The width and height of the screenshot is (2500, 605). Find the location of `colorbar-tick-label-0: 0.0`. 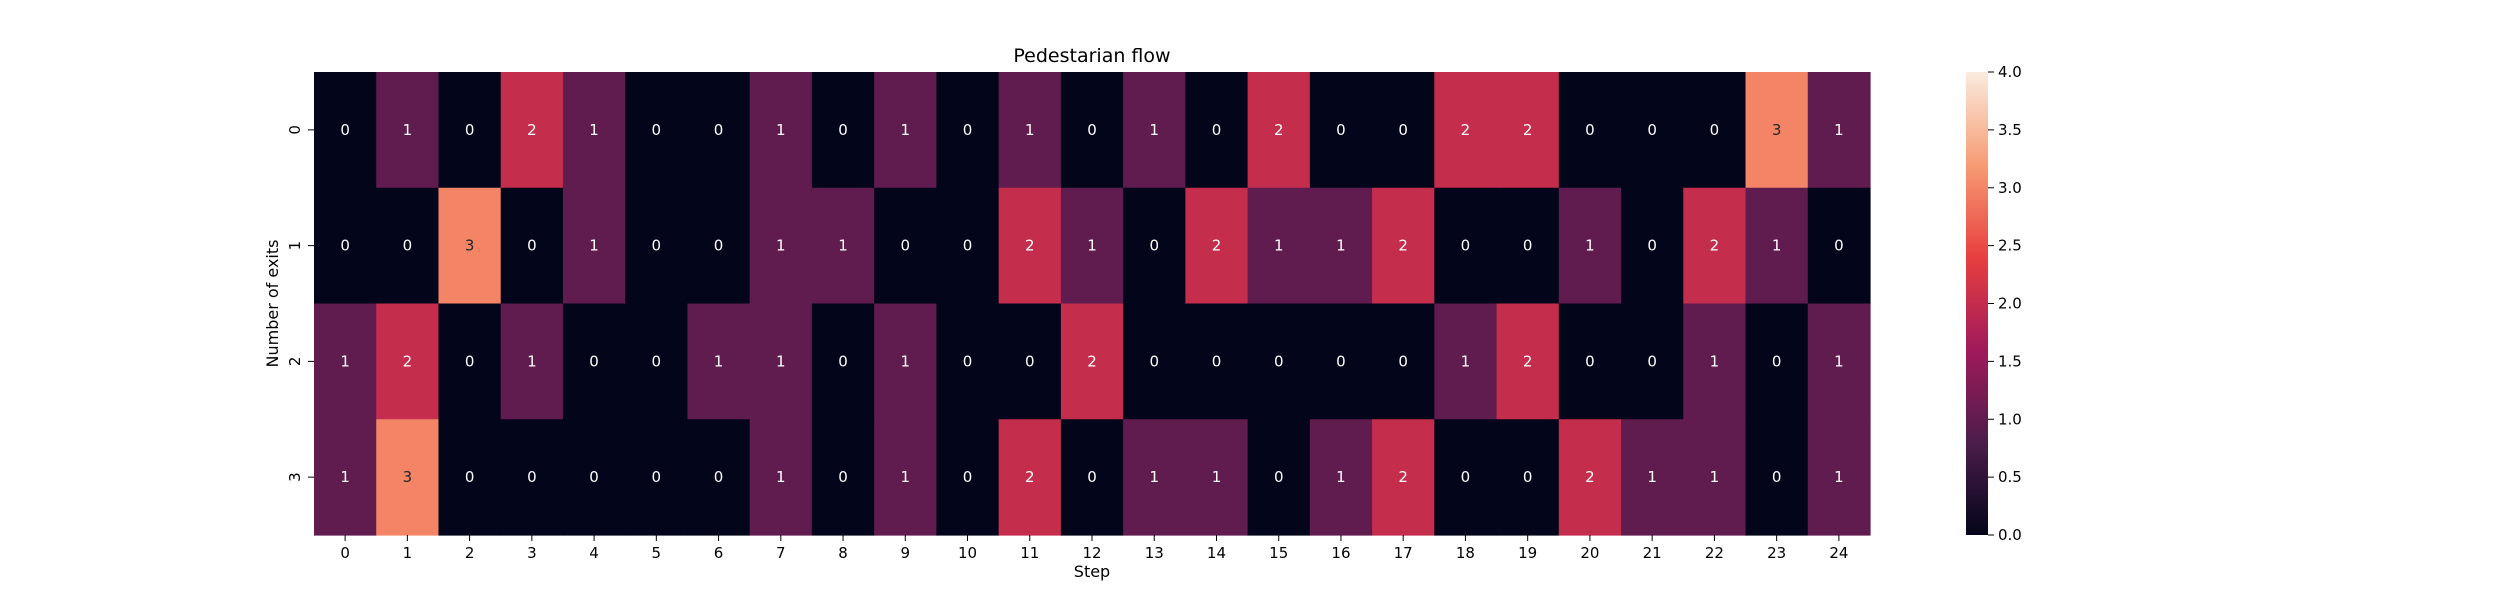

colorbar-tick-label-0: 0.0 is located at coordinates (2010, 535).